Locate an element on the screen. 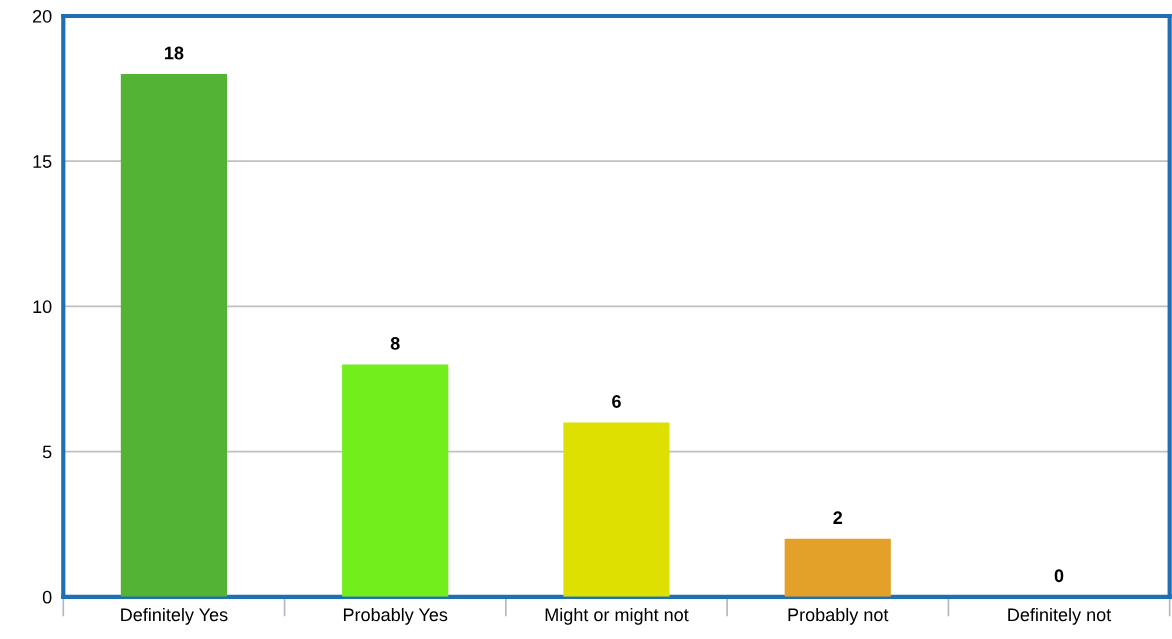 The image size is (1172, 639). y-tick-label: 0 is located at coordinates (47, 597).